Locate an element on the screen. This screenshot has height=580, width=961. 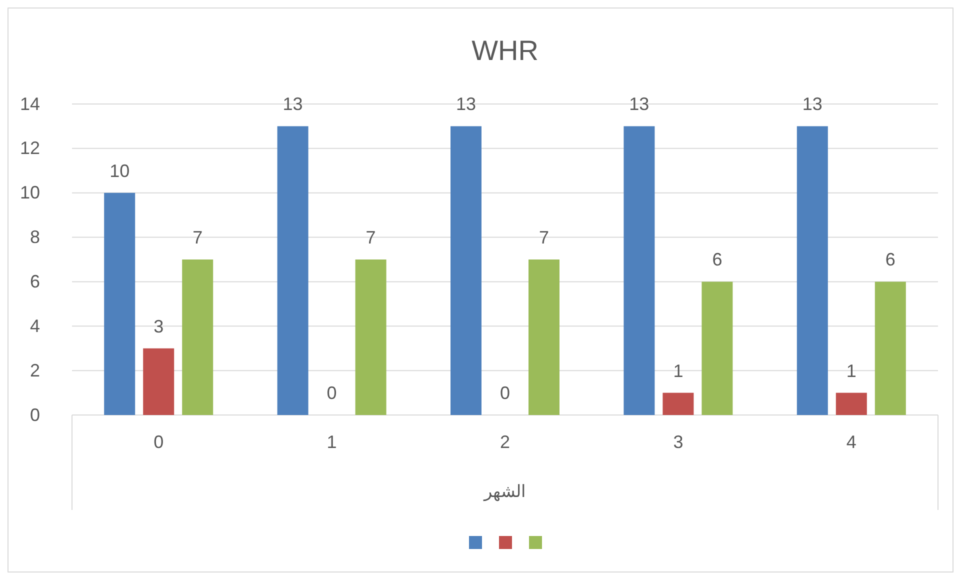
x-axis-title: الشهر is located at coordinates (504, 492).